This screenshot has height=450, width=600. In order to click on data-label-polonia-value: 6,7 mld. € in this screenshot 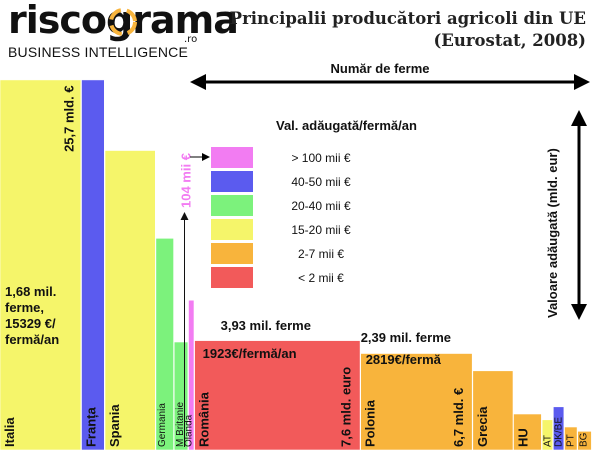, I will do `click(458, 417)`.